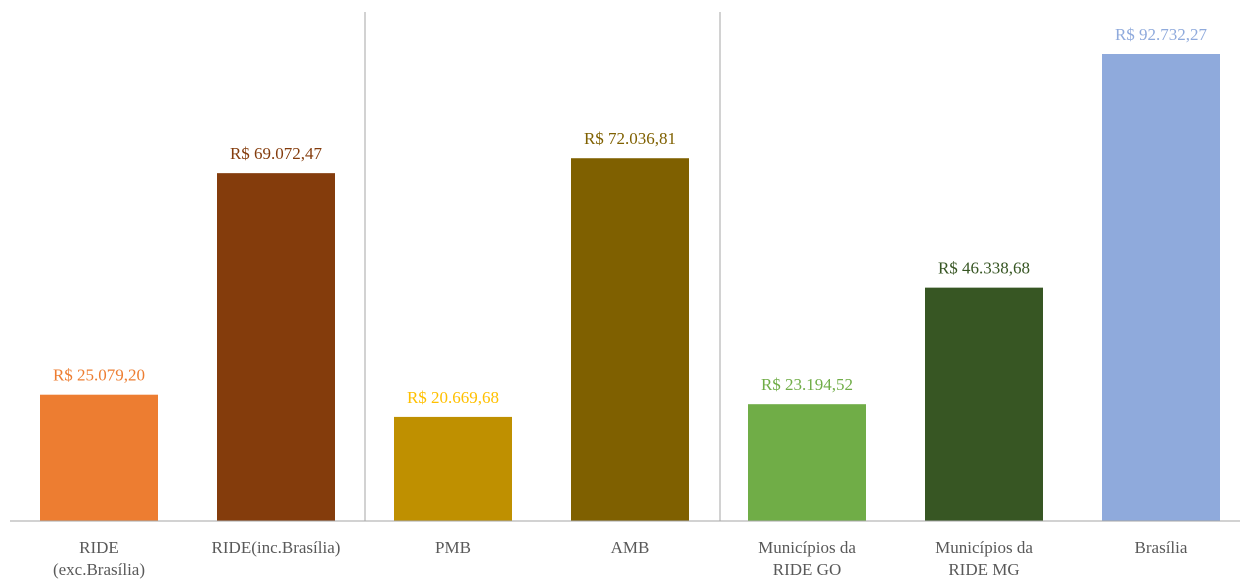  Describe the element at coordinates (807, 384) in the screenshot. I see `value-label: R$ 23.194,52` at that location.